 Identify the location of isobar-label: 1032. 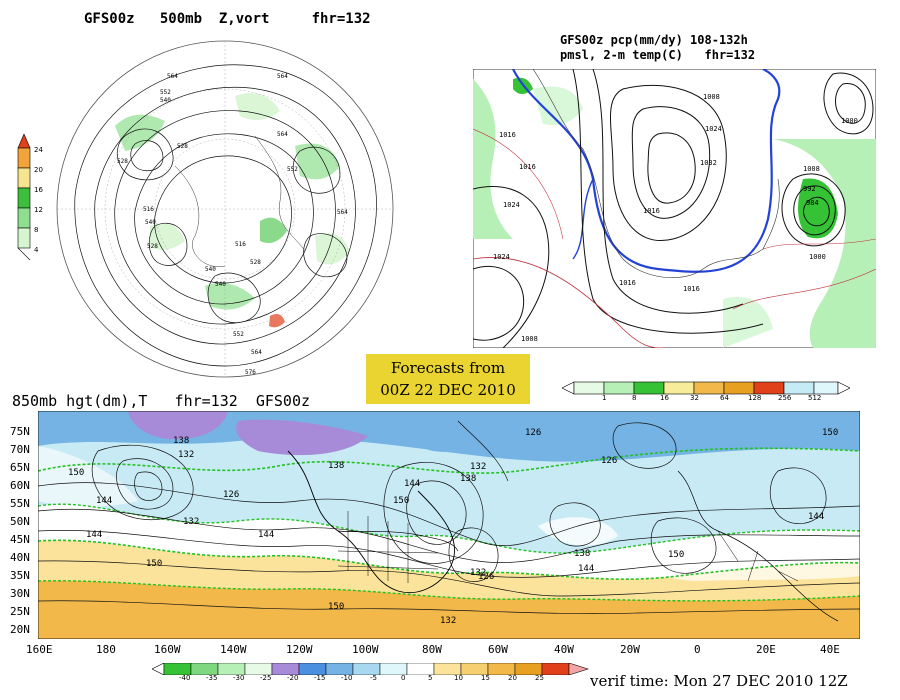
(708, 163).